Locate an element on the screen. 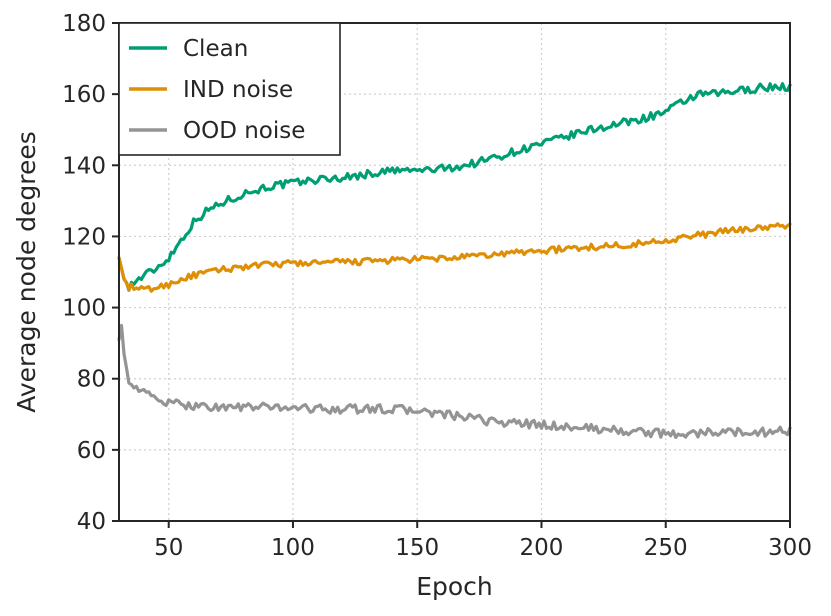 This screenshot has width=831, height=616. series-line-ind-noise is located at coordinates (454, 257).